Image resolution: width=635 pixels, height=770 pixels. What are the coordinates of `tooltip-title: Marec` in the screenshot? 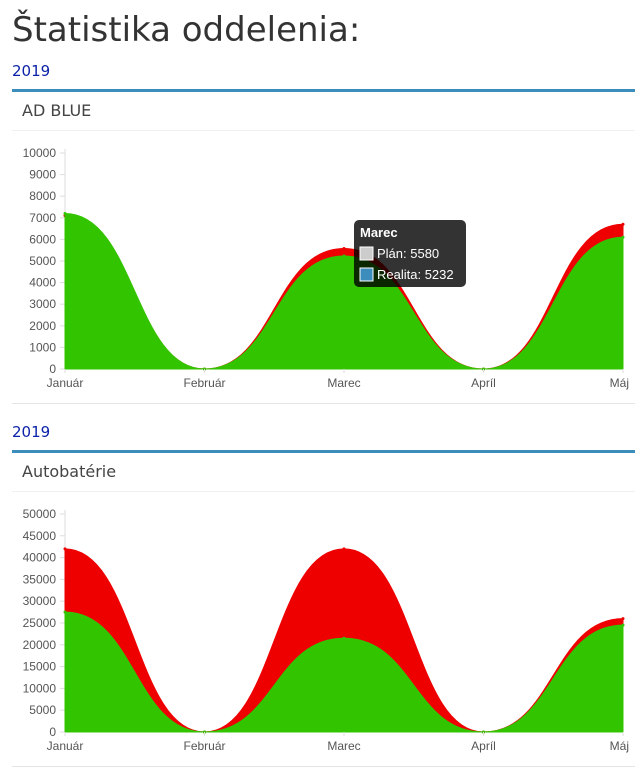 It's located at (379, 232).